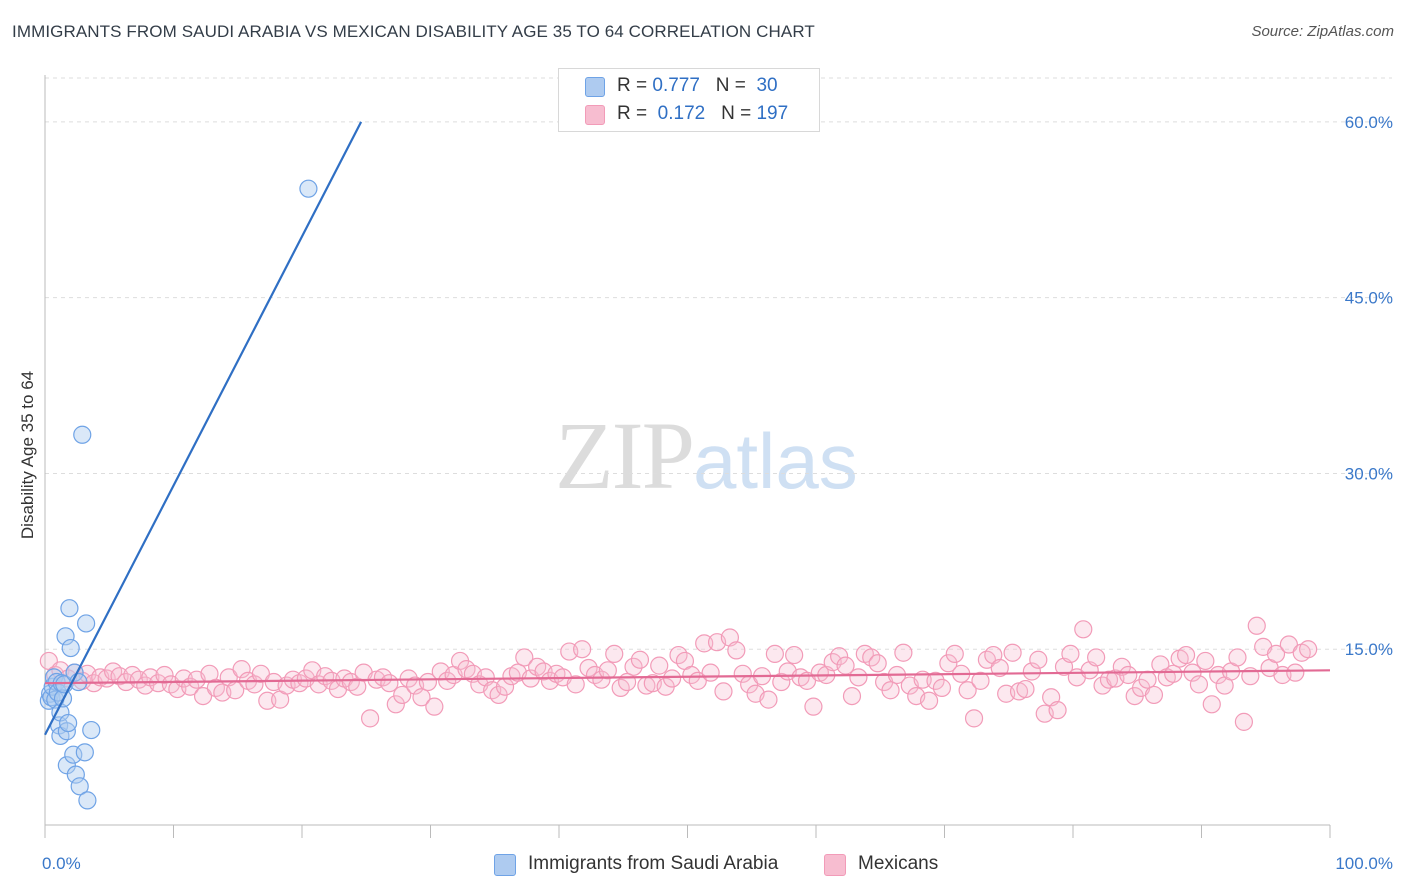 Image resolution: width=1406 pixels, height=892 pixels. Describe the element at coordinates (1369, 122) in the screenshot. I see `y-tick-label: 60.0%` at that location.